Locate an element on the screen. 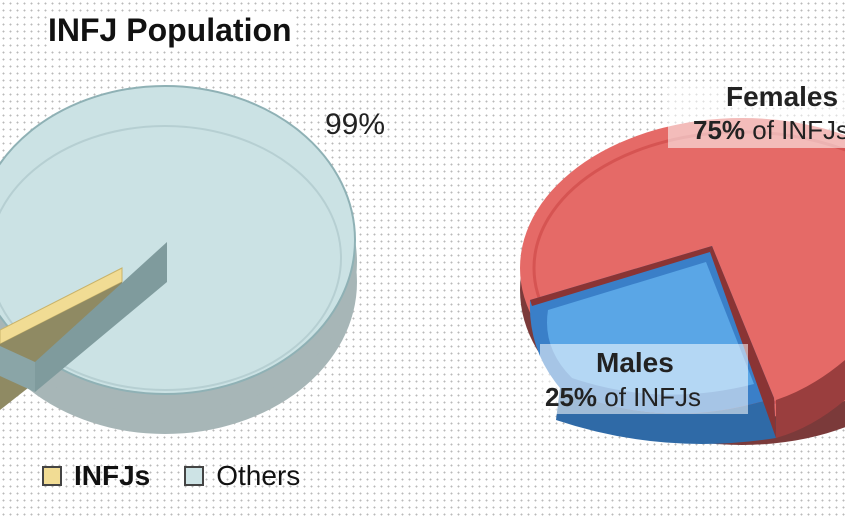  chart-title: INFJ Population is located at coordinates (172, 31).